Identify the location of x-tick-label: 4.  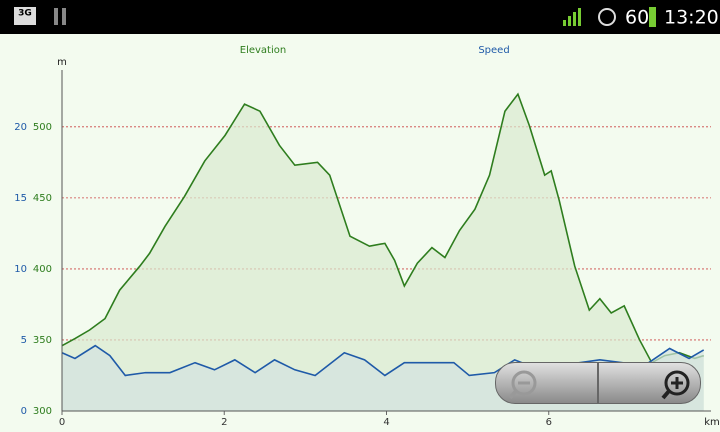
(386, 422).